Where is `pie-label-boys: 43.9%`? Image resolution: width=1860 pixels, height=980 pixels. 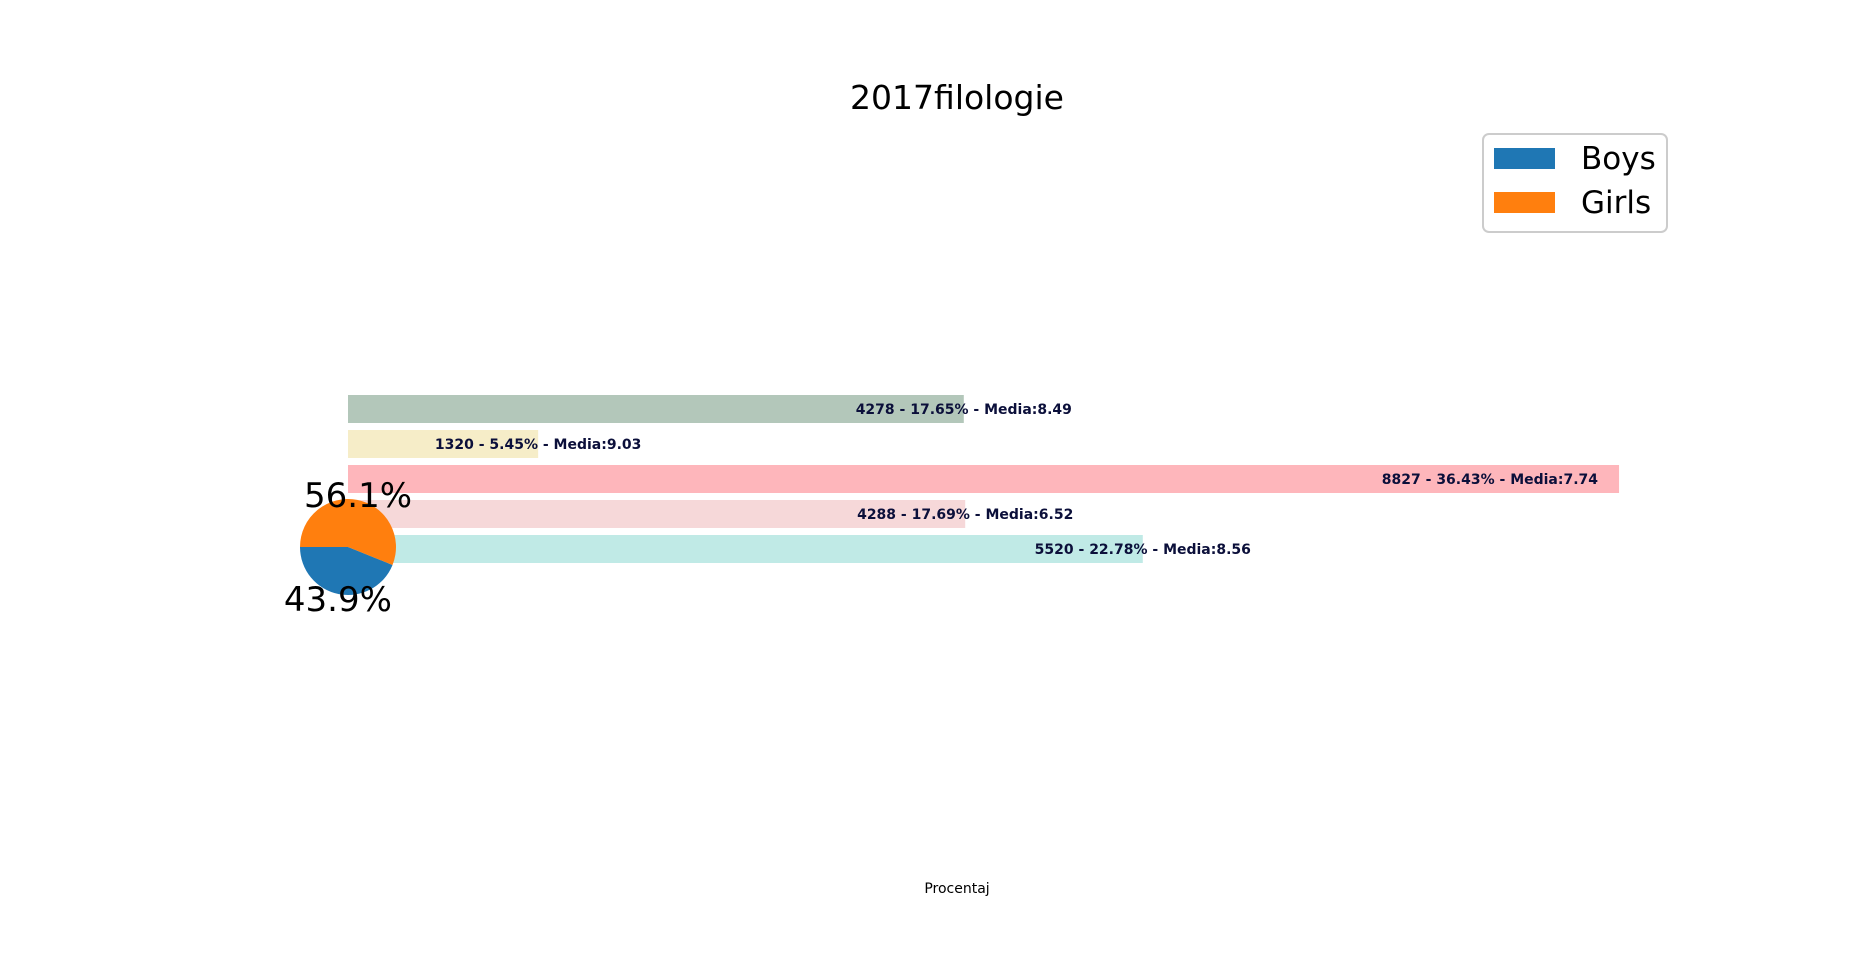 pie-label-boys: 43.9% is located at coordinates (338, 600).